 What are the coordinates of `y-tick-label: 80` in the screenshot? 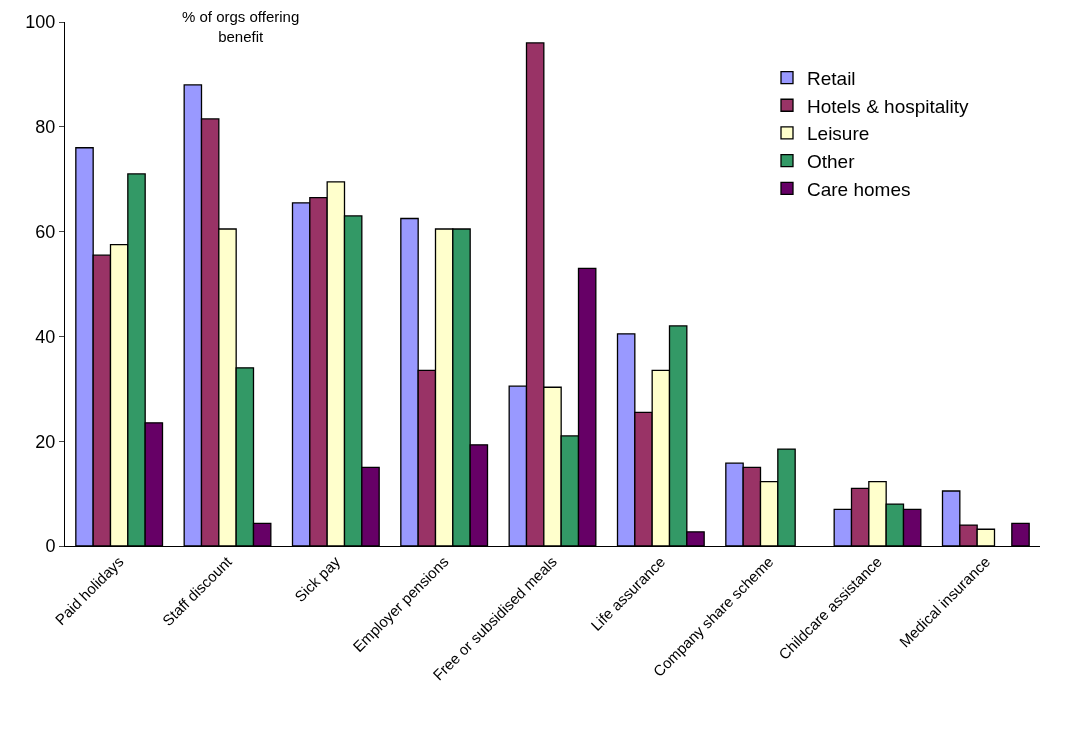 It's located at (45, 127).